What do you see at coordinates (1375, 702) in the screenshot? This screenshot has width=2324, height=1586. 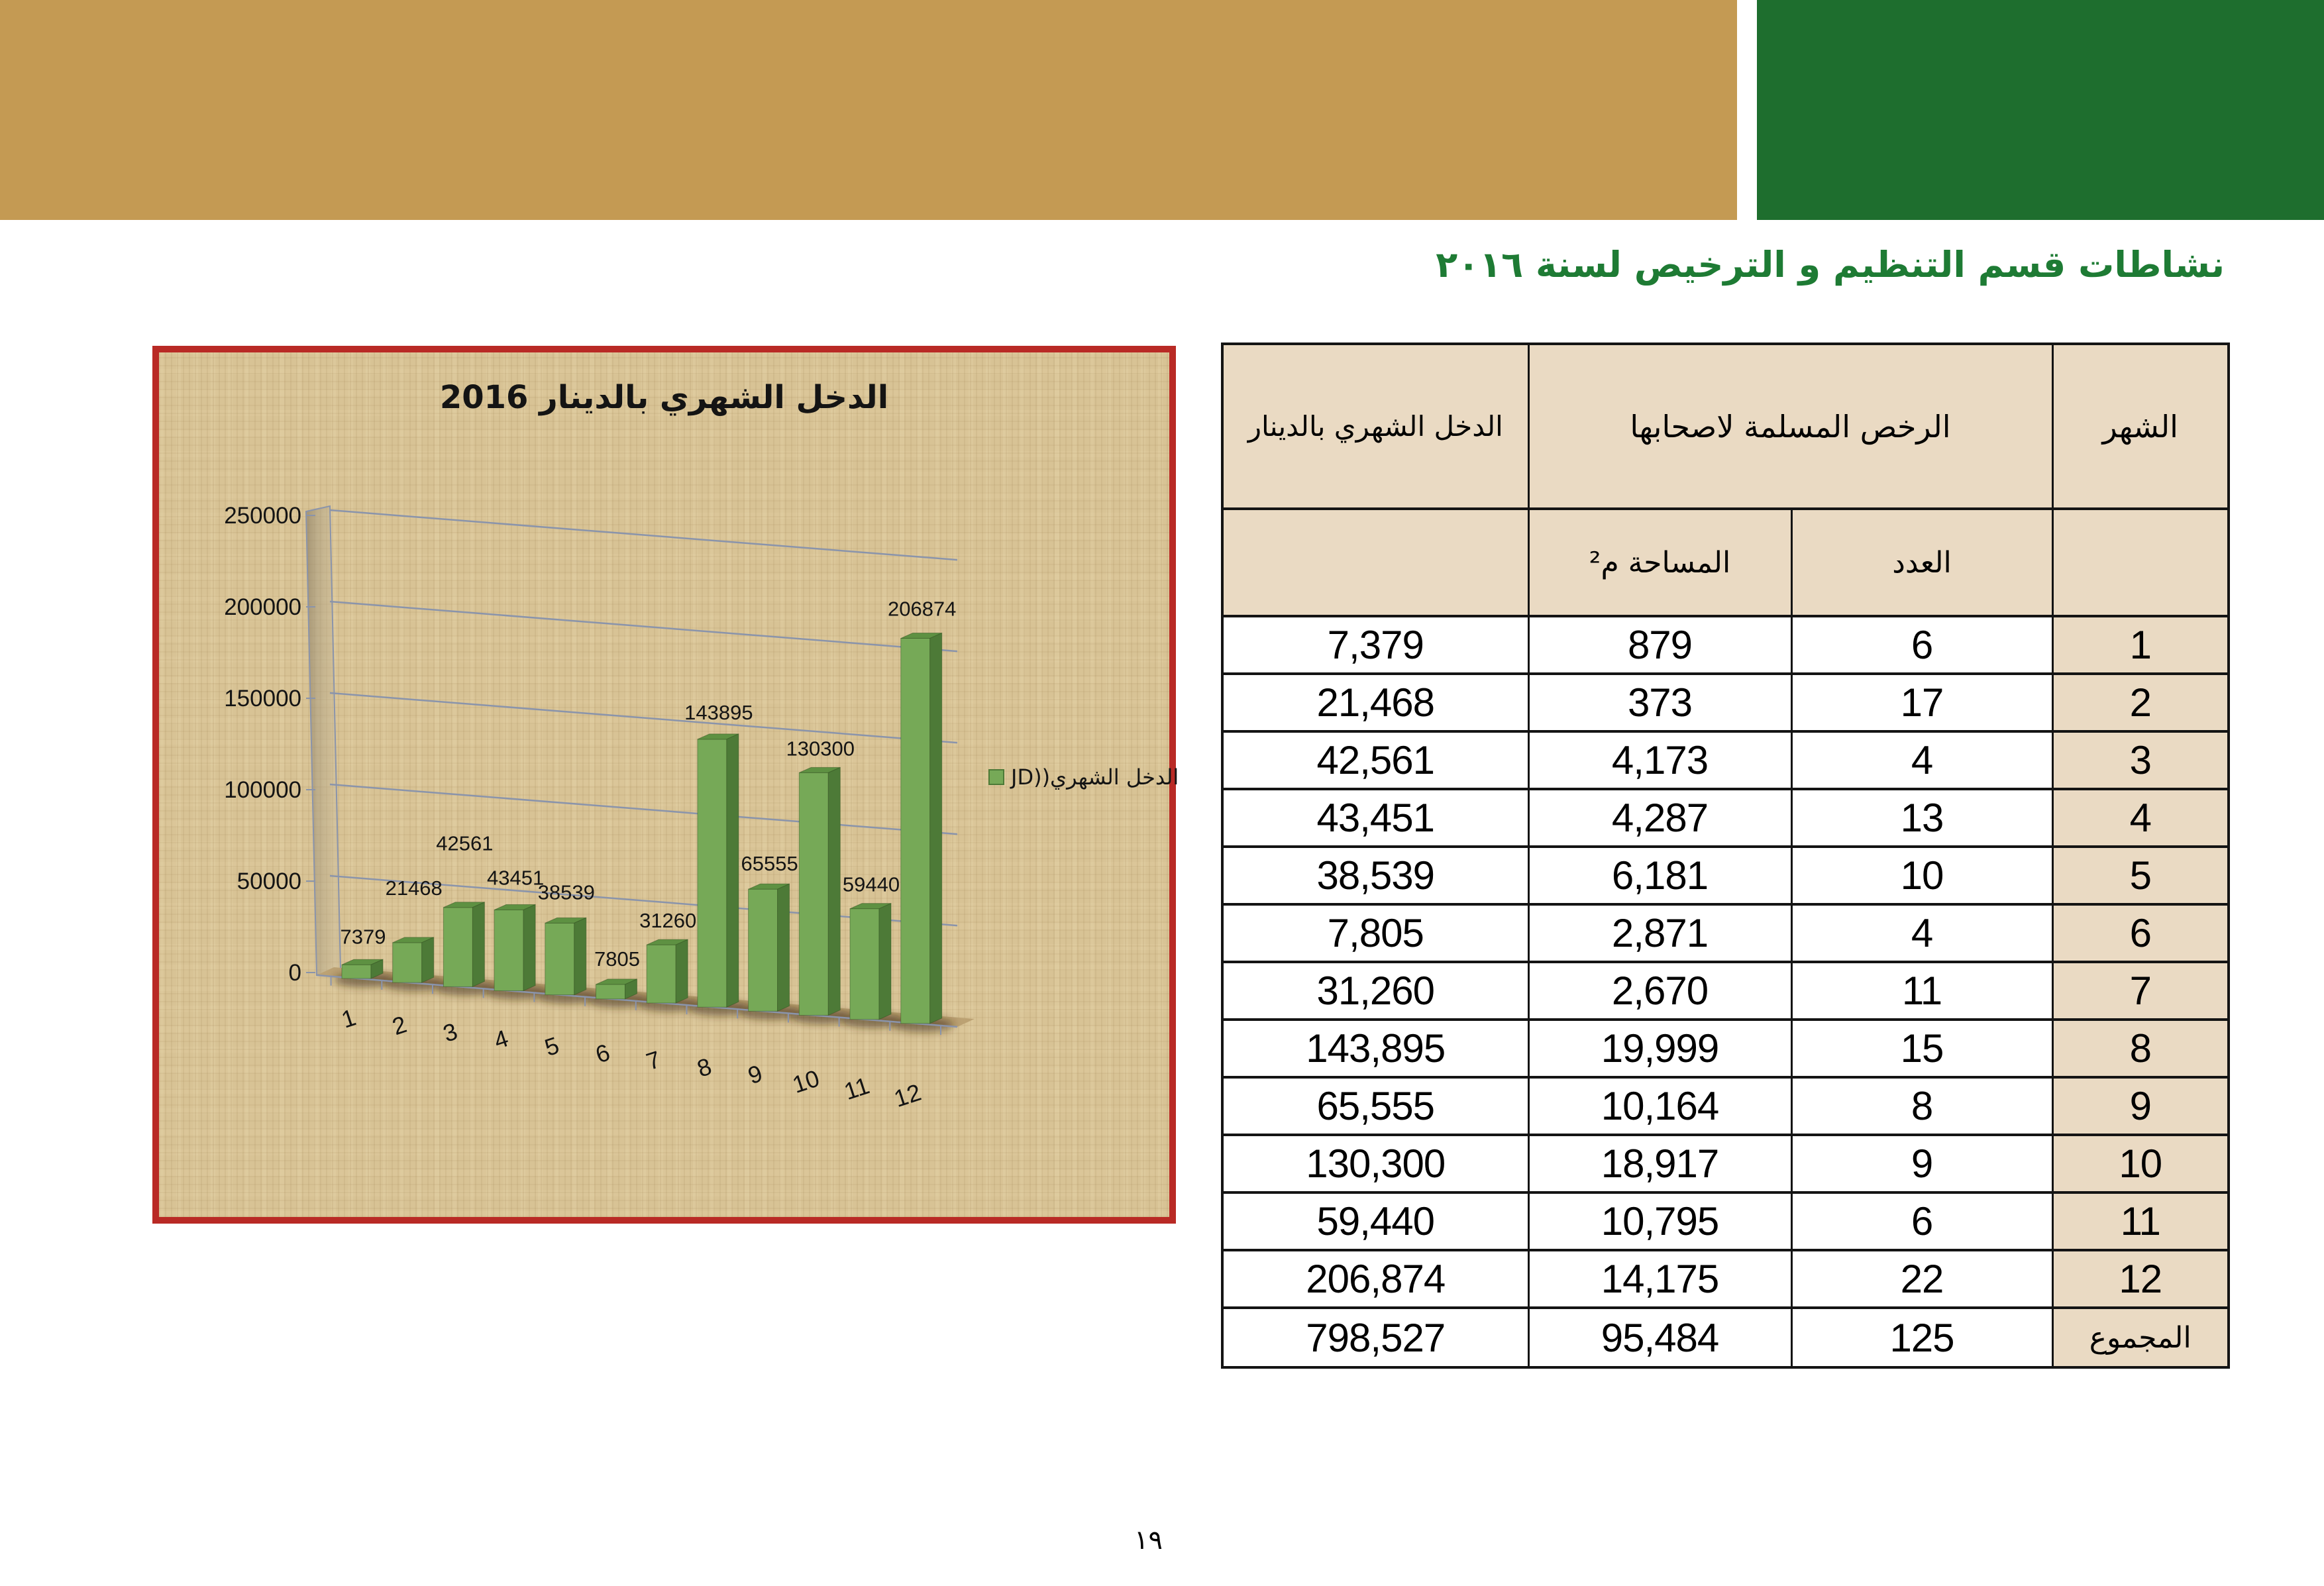 I see `income-cell: 21,468` at bounding box center [1375, 702].